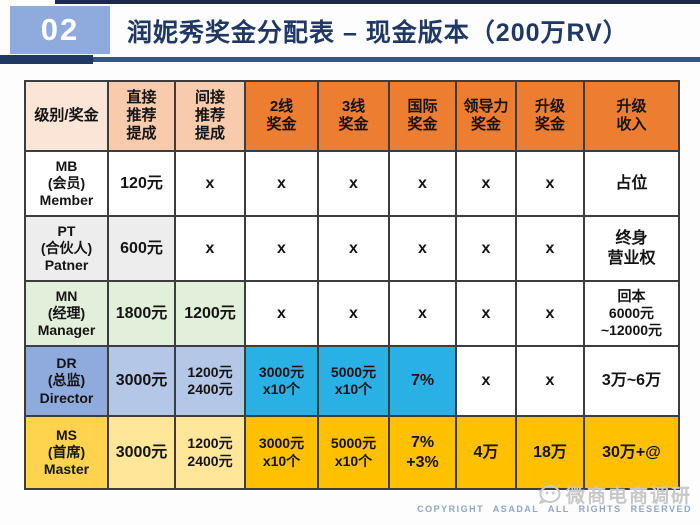  Describe the element at coordinates (377, 2) in the screenshot. I see `top-border-line` at that location.